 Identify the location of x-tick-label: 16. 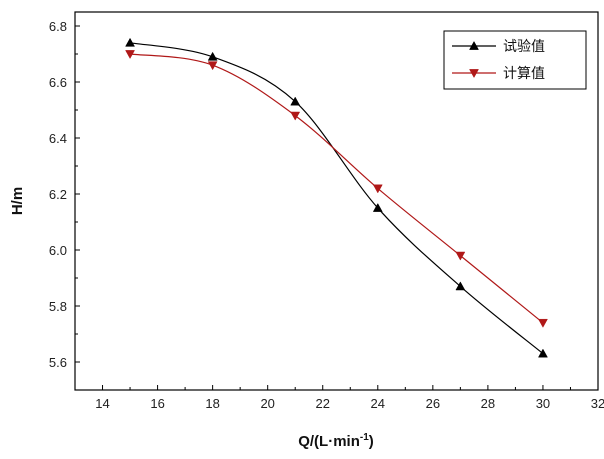
(157, 403).